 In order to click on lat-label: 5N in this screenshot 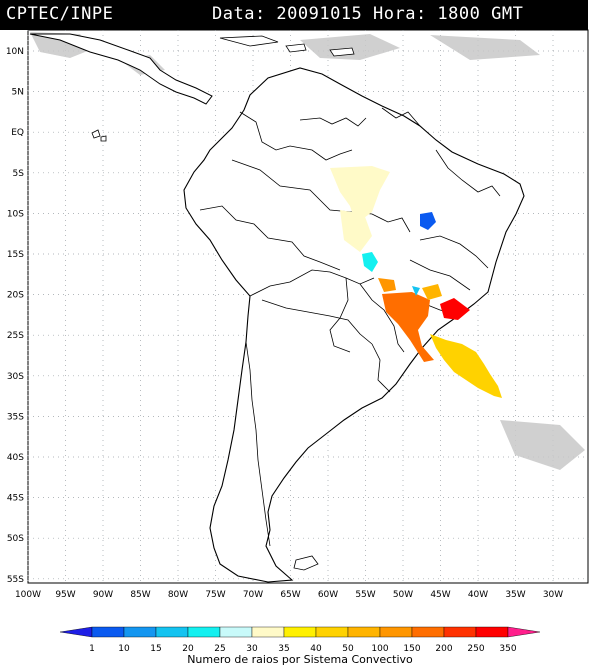, I will do `click(18, 93)`.